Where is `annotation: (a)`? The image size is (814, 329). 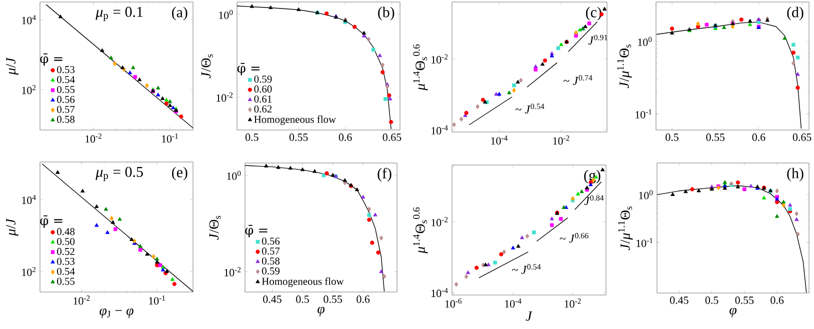
annotation: (a) is located at coordinates (180, 13).